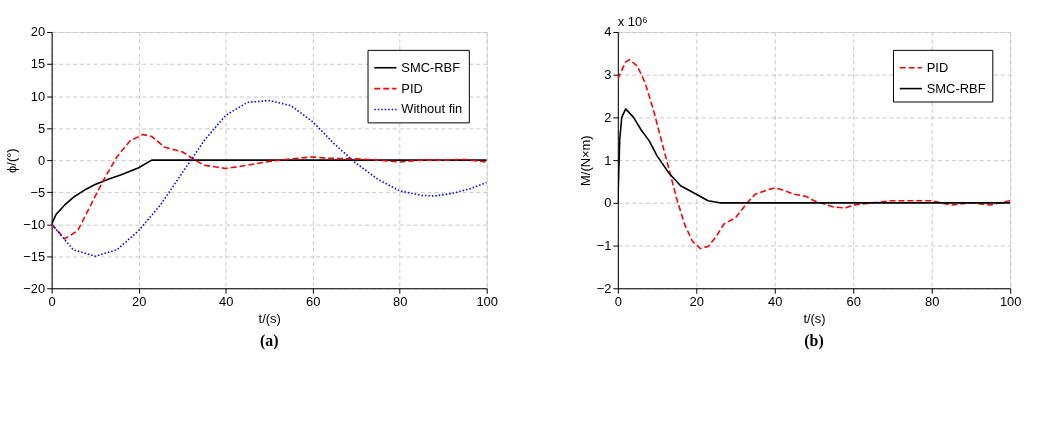 The width and height of the screenshot is (1037, 422). What do you see at coordinates (38, 96) in the screenshot?
I see `y-tick-label: 10` at bounding box center [38, 96].